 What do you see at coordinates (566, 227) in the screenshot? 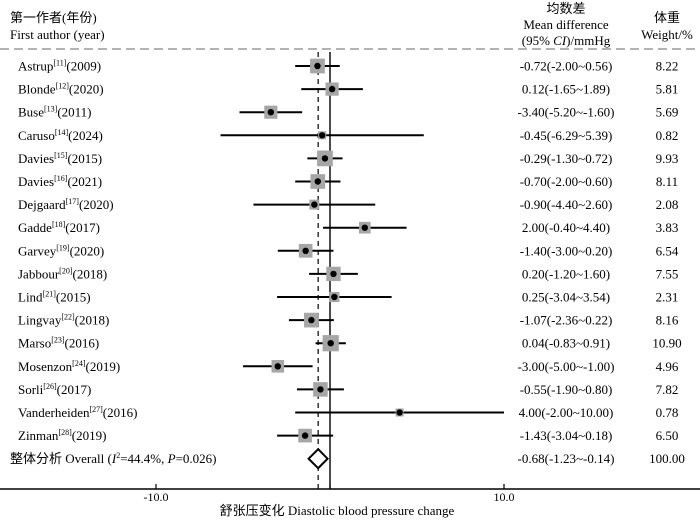
I see `study-ci-text: 2.00(-0.40~4.40)` at bounding box center [566, 227].